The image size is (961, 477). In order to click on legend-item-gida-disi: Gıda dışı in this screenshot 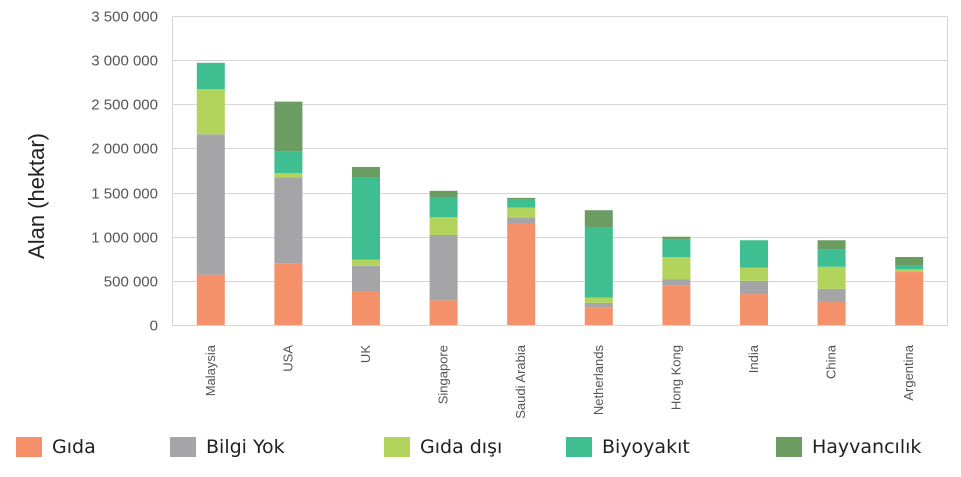, I will do `click(443, 447)`.